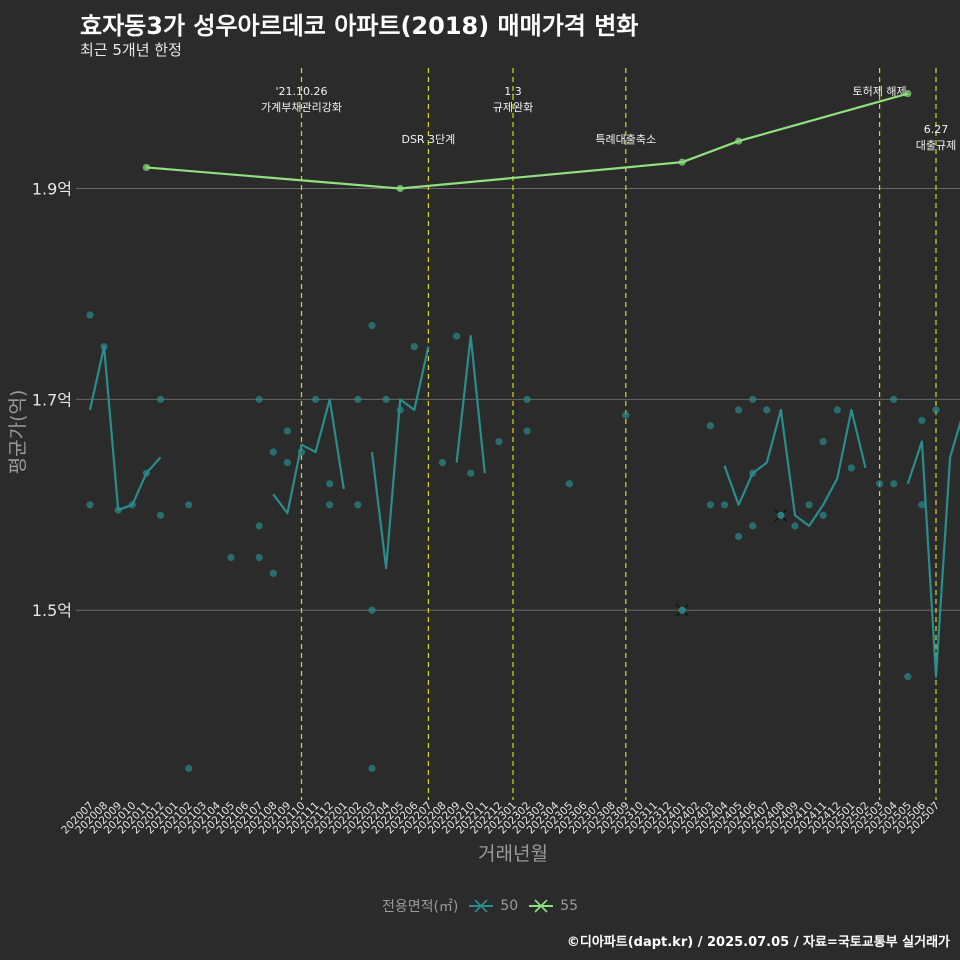  What do you see at coordinates (625, 139) in the screenshot?
I see `event-label: 특례대출축소` at bounding box center [625, 139].